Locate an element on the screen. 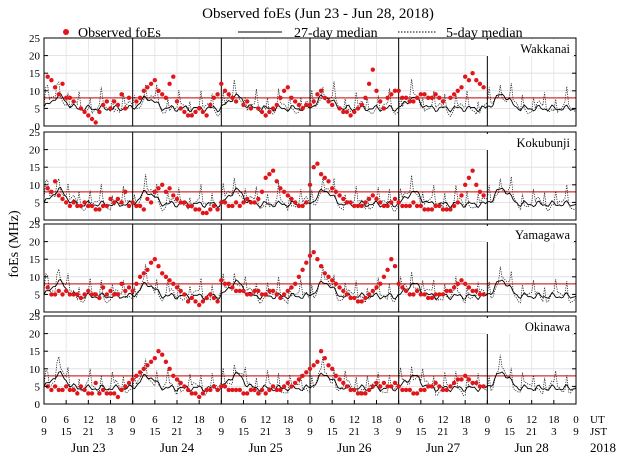 This screenshot has height=457, width=640. jst-tick-label: 21 is located at coordinates (88, 432).